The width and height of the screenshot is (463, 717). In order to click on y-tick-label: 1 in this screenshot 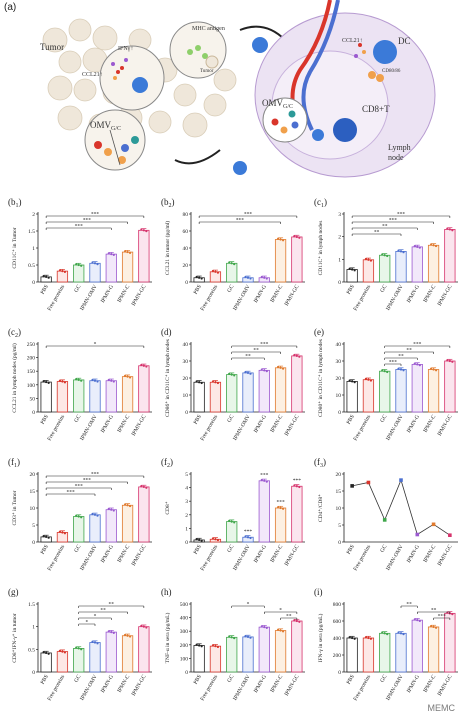, I will do `click(186, 529)`.